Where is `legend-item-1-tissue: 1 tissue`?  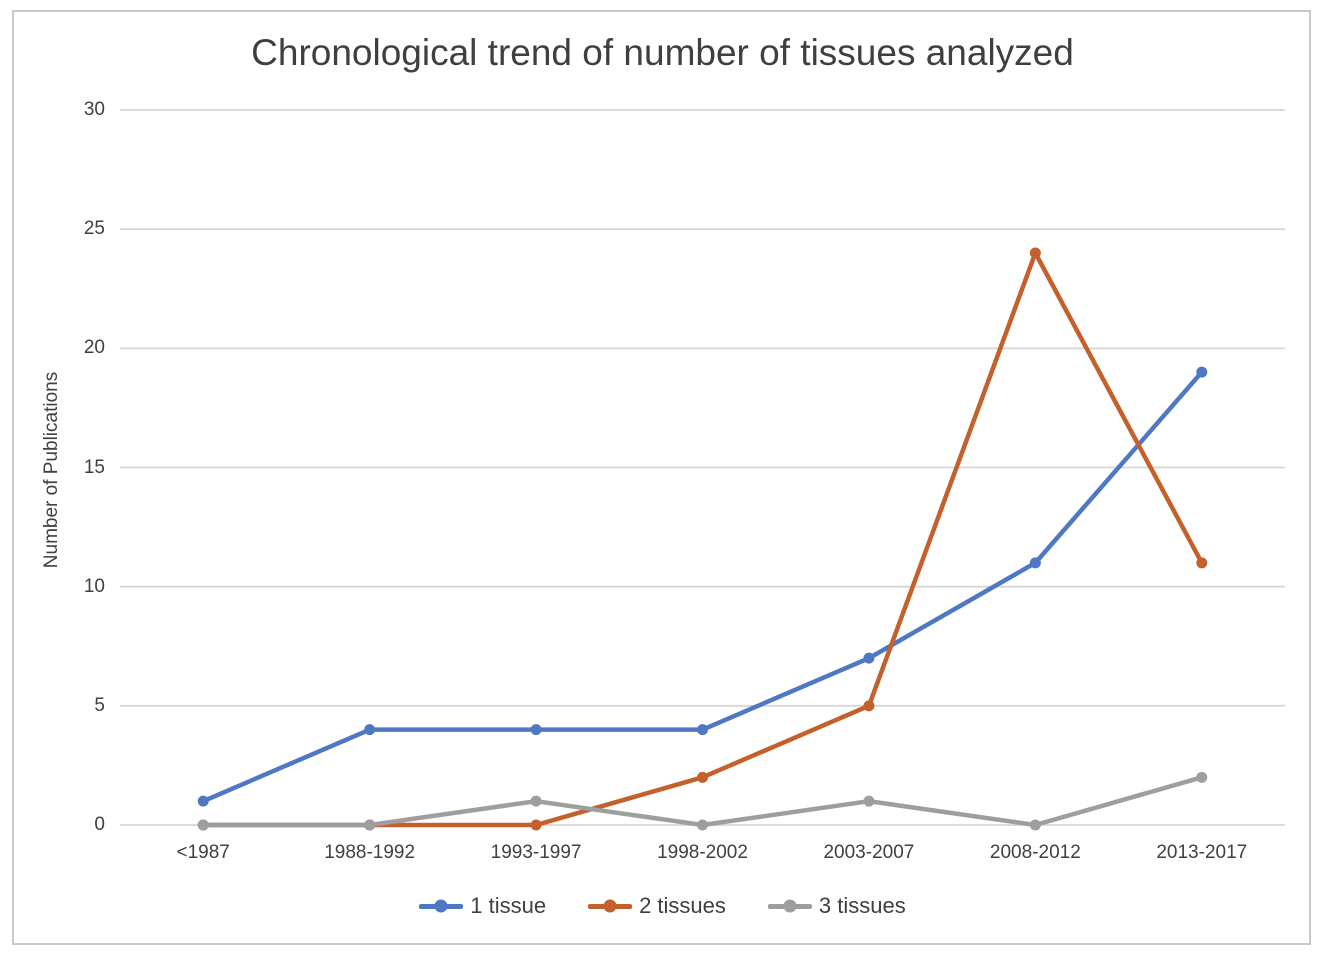
legend-item-1-tissue: 1 tissue is located at coordinates (482, 906).